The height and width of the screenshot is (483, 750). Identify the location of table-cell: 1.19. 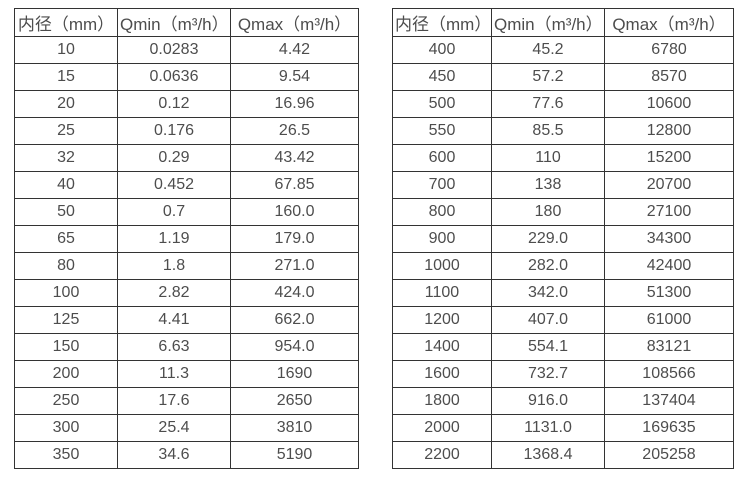
(174, 239).